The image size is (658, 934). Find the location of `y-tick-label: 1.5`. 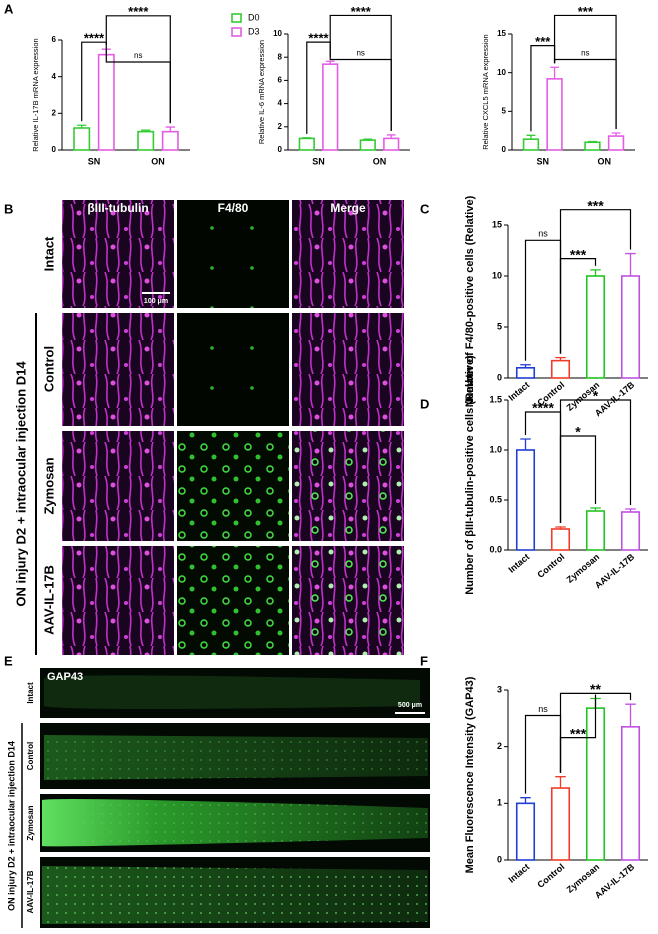

y-tick-label: 1.5 is located at coordinates (495, 399).